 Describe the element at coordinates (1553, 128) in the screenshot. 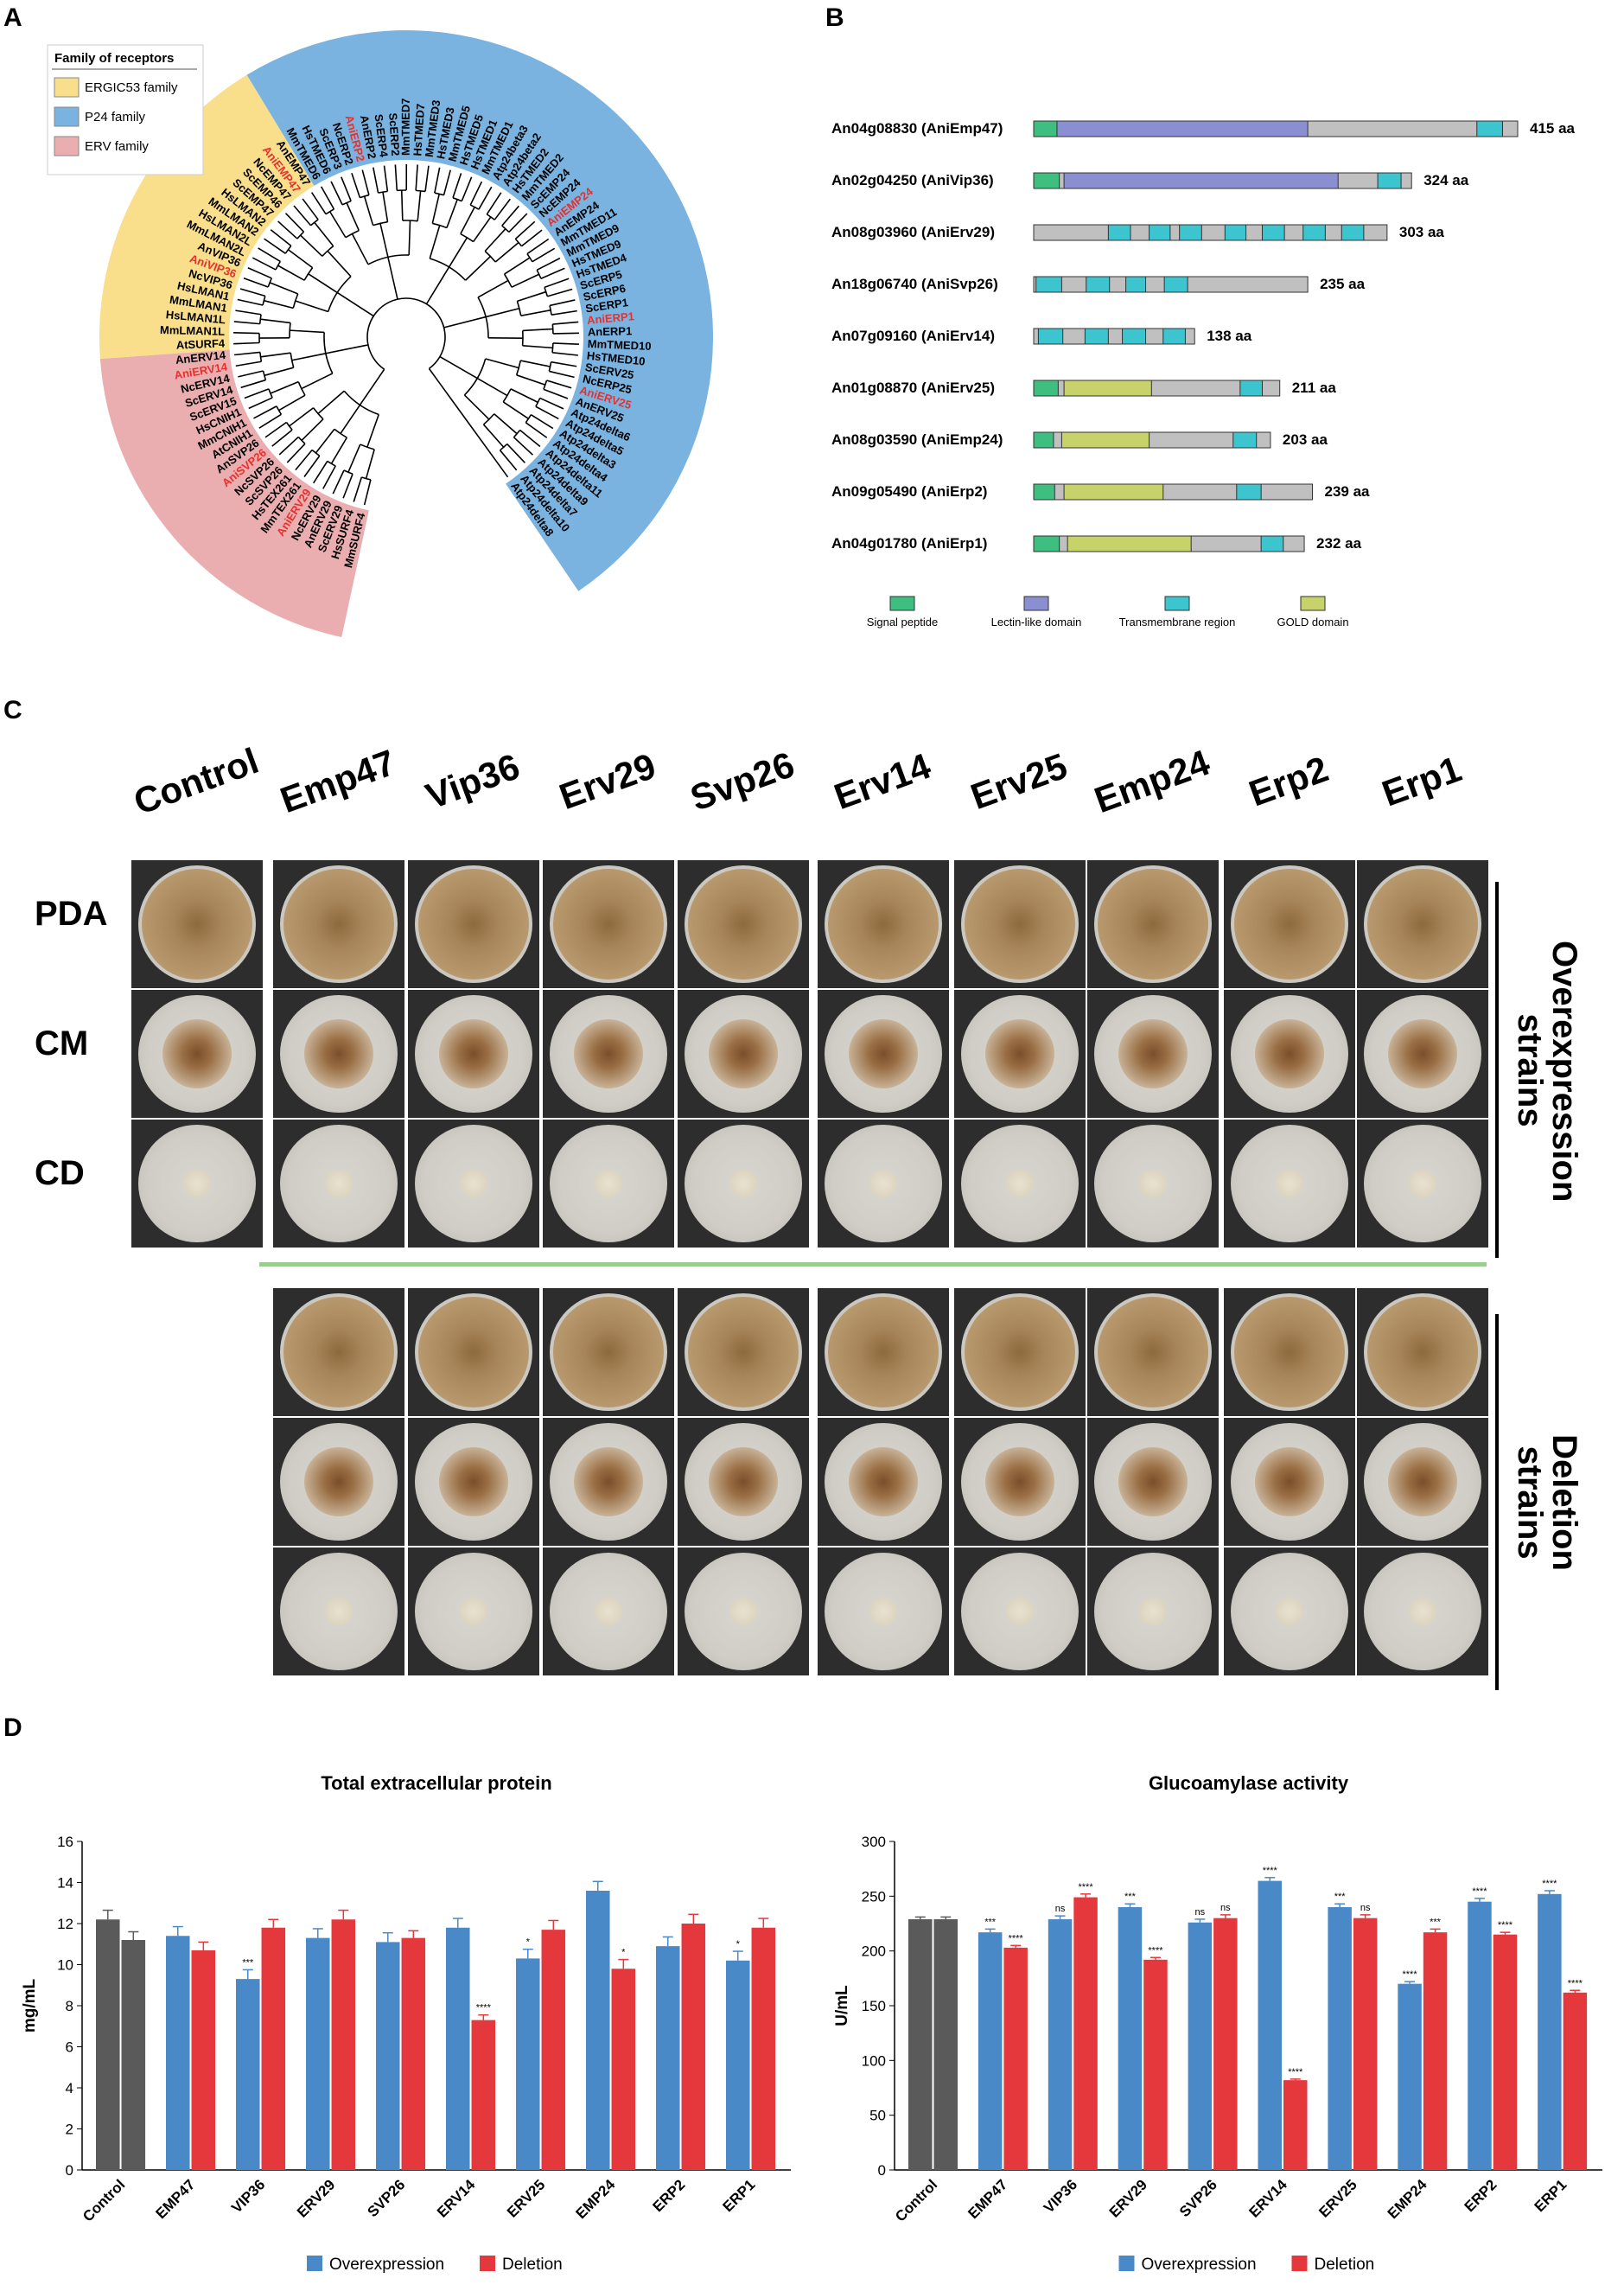

I see `protein-length-label: 415 aa` at that location.